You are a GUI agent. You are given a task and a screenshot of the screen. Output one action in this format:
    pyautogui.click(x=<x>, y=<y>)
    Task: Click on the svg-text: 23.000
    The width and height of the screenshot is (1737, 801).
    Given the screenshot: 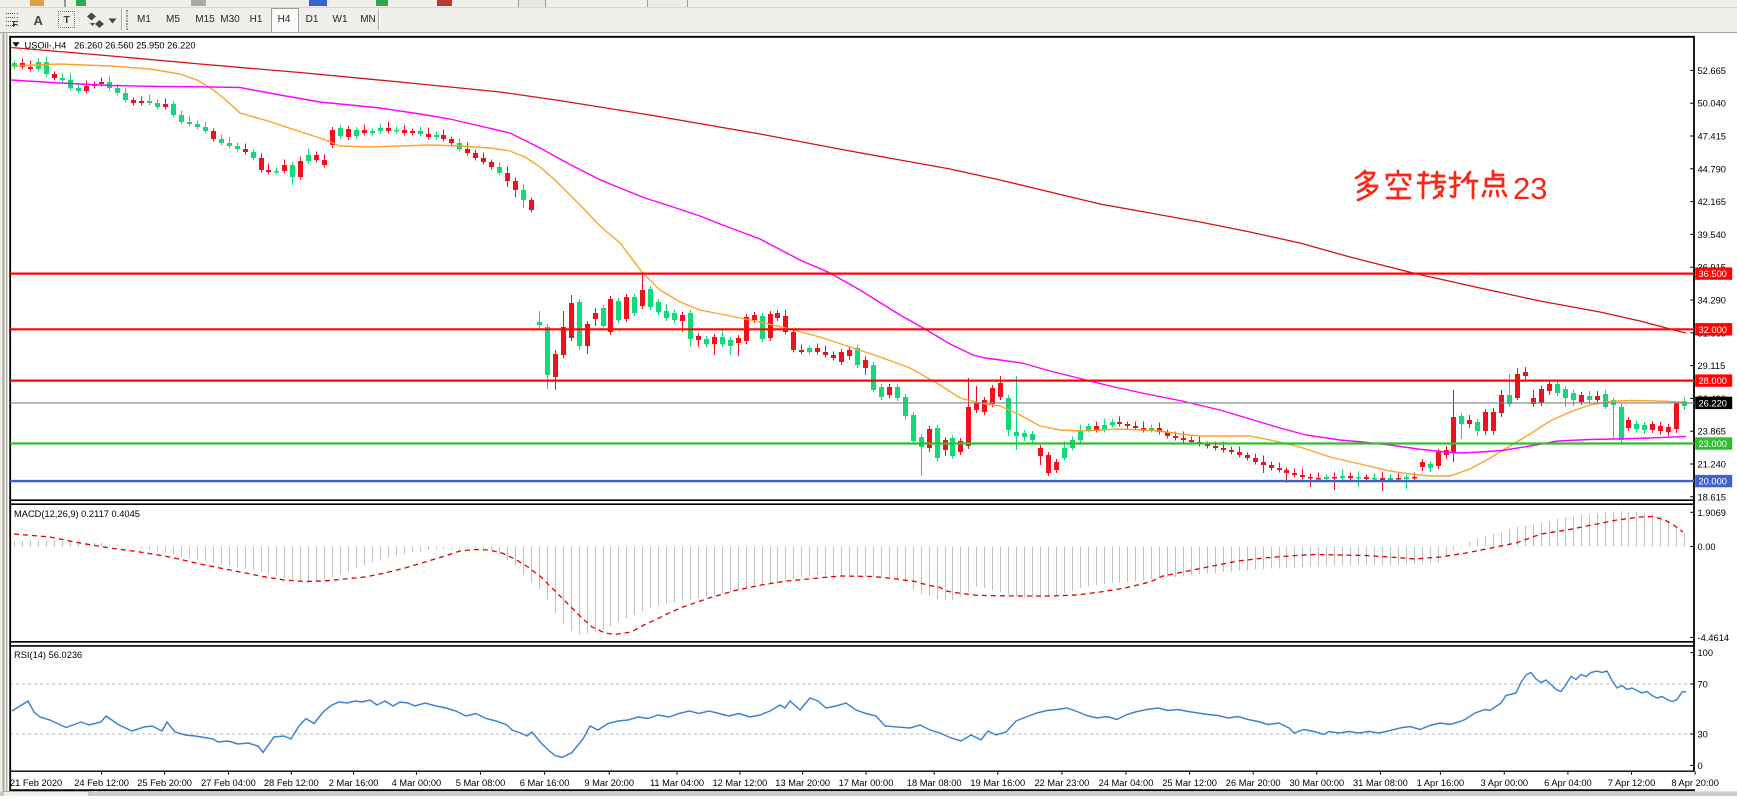 What is the action you would take?
    pyautogui.click(x=1713, y=444)
    